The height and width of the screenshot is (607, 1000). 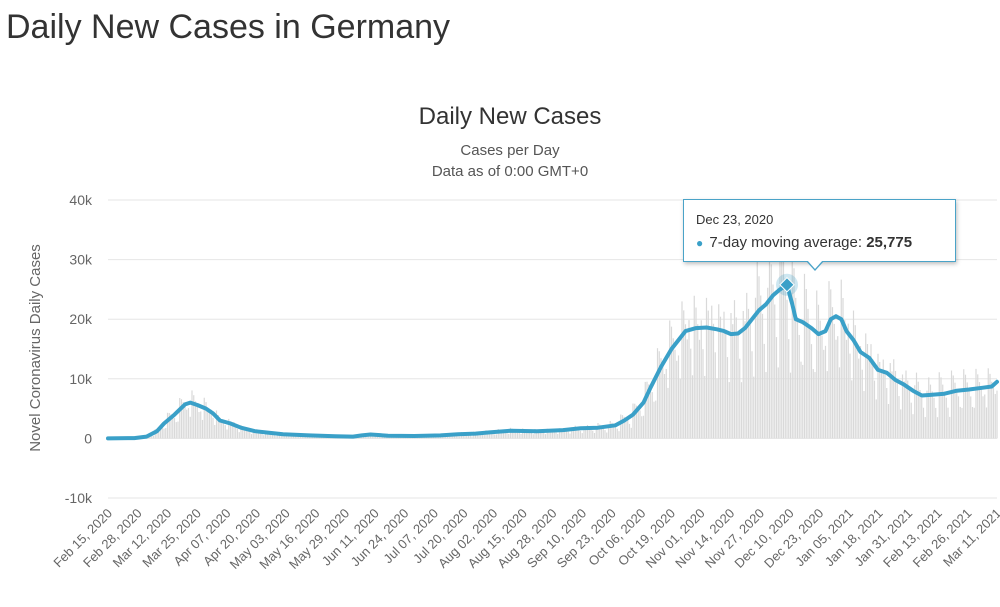 I want to click on page-title: Daily New Cases in Germany, so click(x=228, y=27).